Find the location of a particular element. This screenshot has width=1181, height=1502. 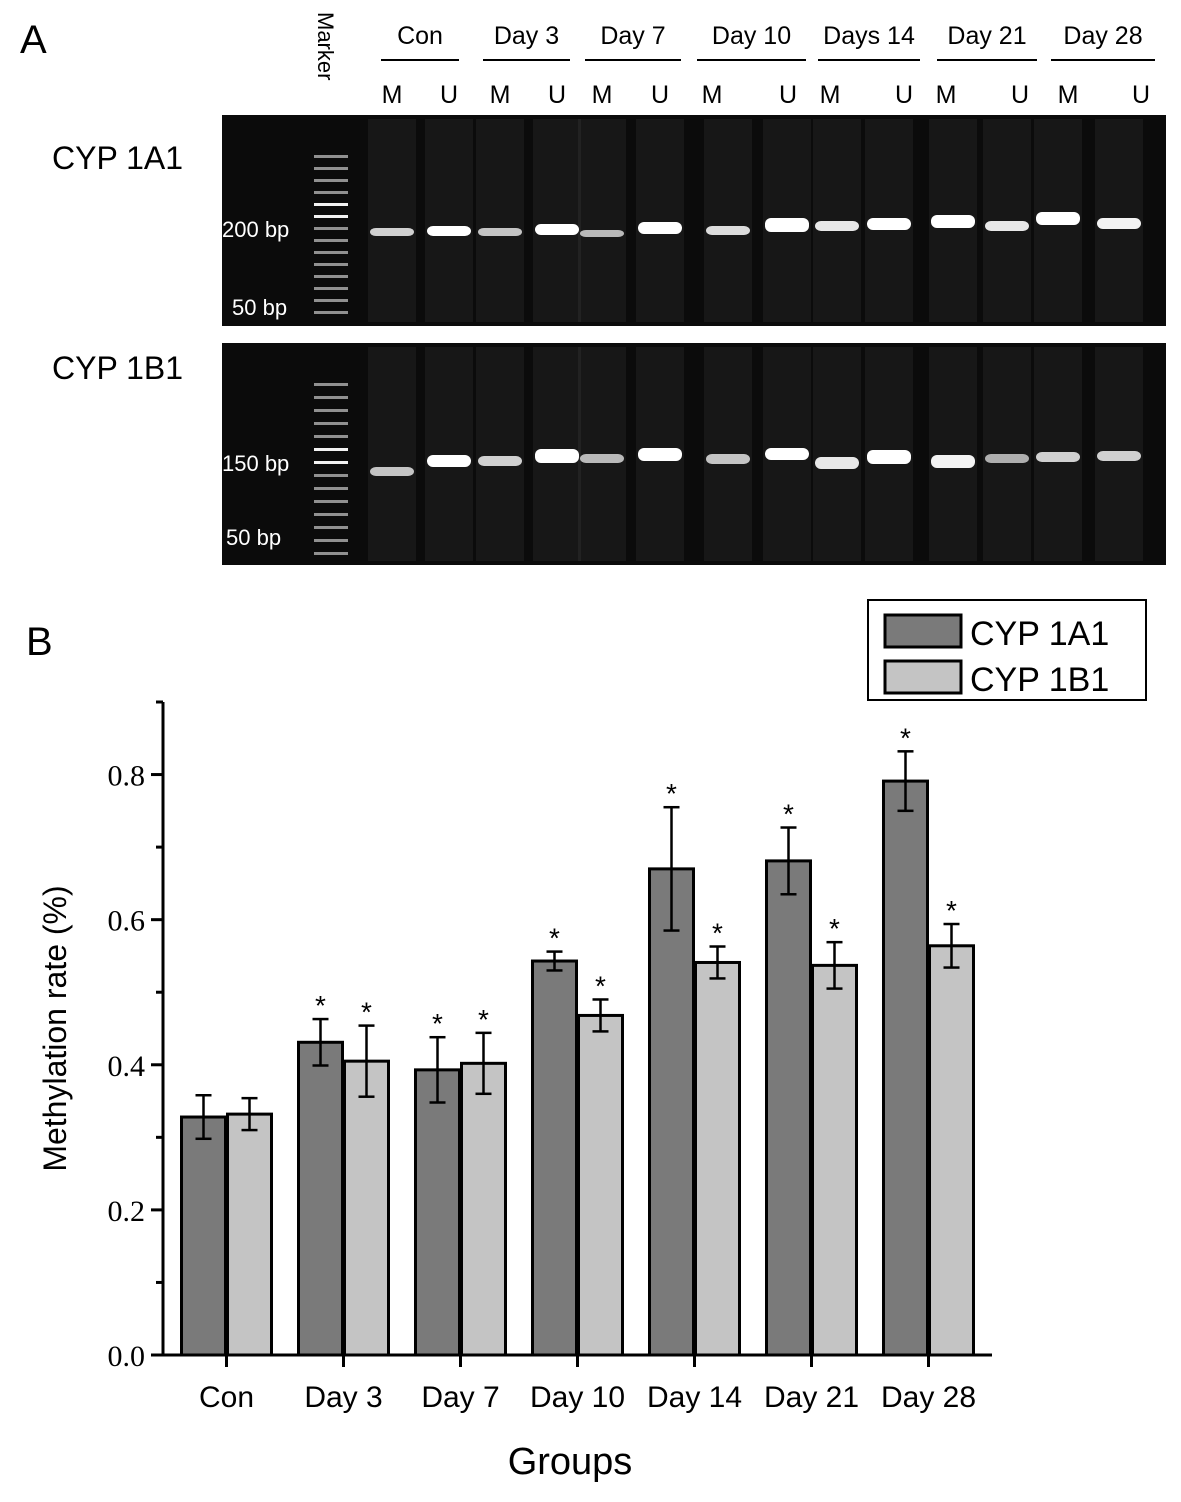

group-label: Day 10 is located at coordinates (751, 36).